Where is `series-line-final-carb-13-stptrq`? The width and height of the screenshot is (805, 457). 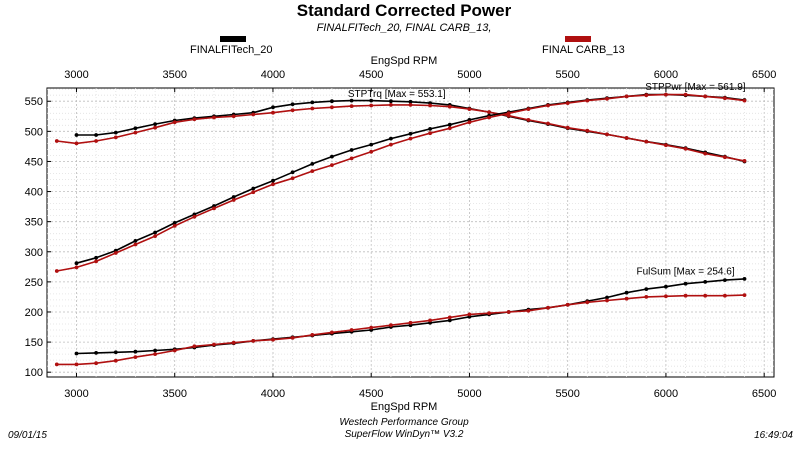
series-line-final-carb-13-stptrq is located at coordinates (400, 133).